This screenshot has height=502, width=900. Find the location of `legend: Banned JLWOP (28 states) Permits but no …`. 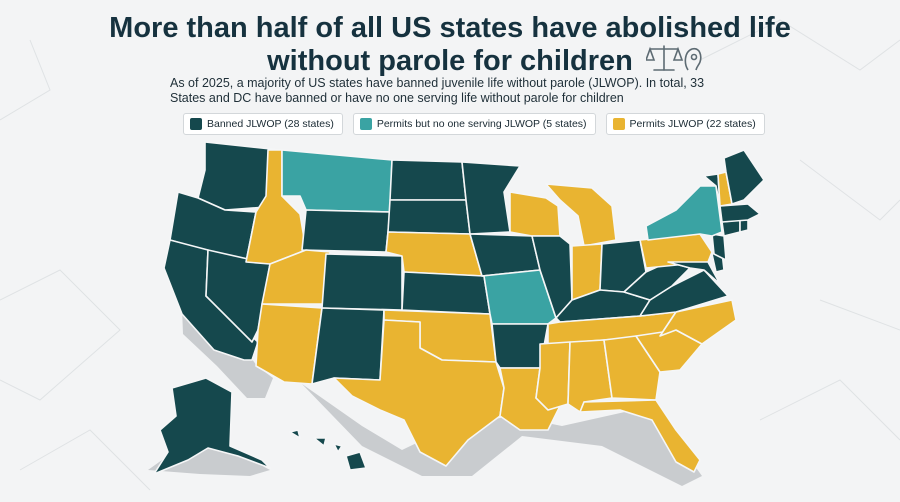

legend: Banned JLWOP (28 states) Permits but no … is located at coordinates (474, 124).